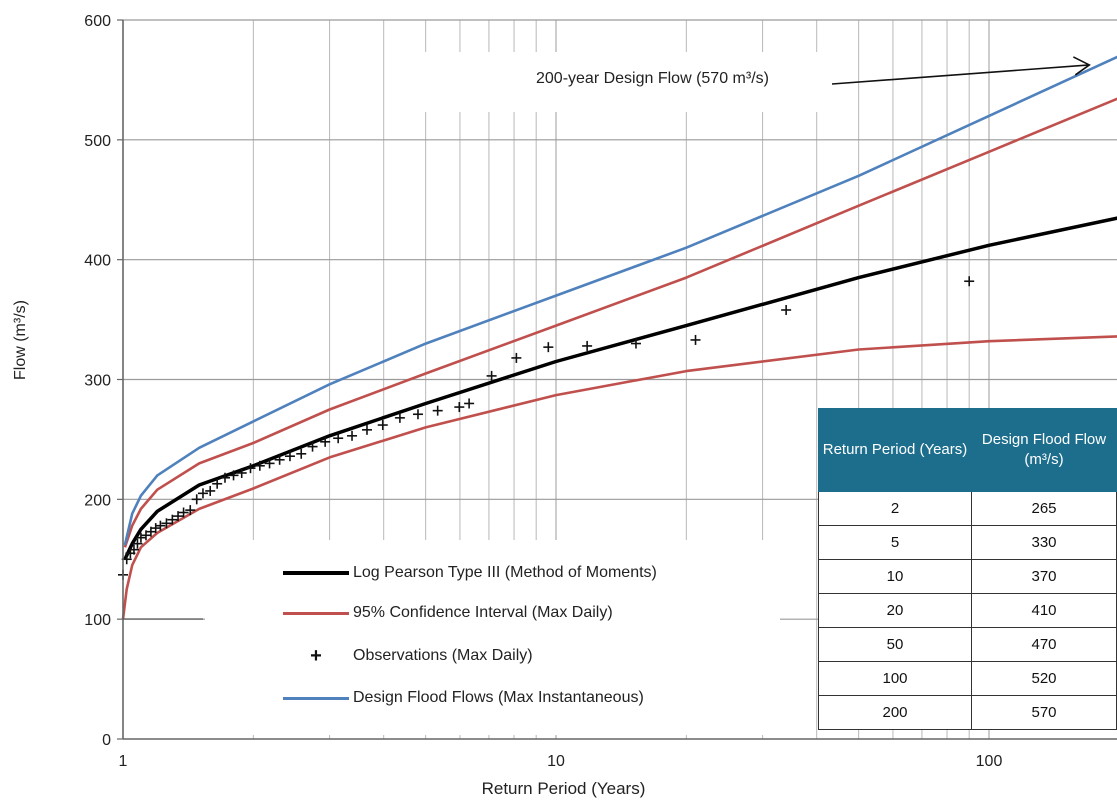  What do you see at coordinates (556, 761) in the screenshot?
I see `x-tick-label: 10` at bounding box center [556, 761].